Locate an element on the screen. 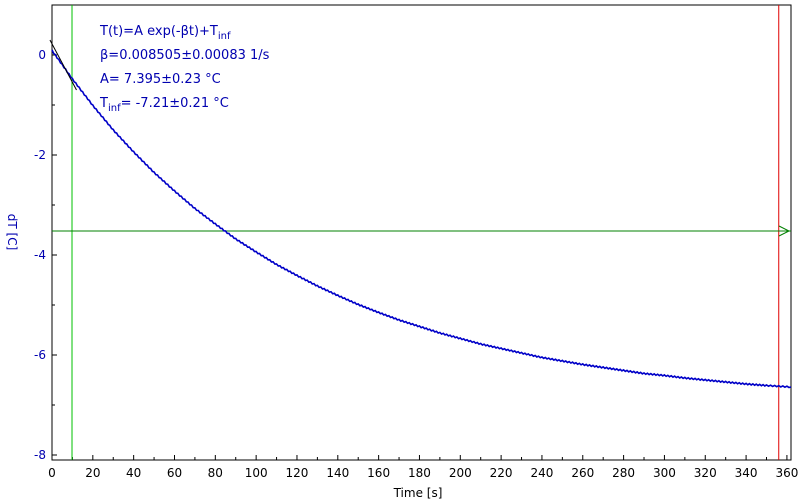  x-tick-label: 80 is located at coordinates (215, 473).